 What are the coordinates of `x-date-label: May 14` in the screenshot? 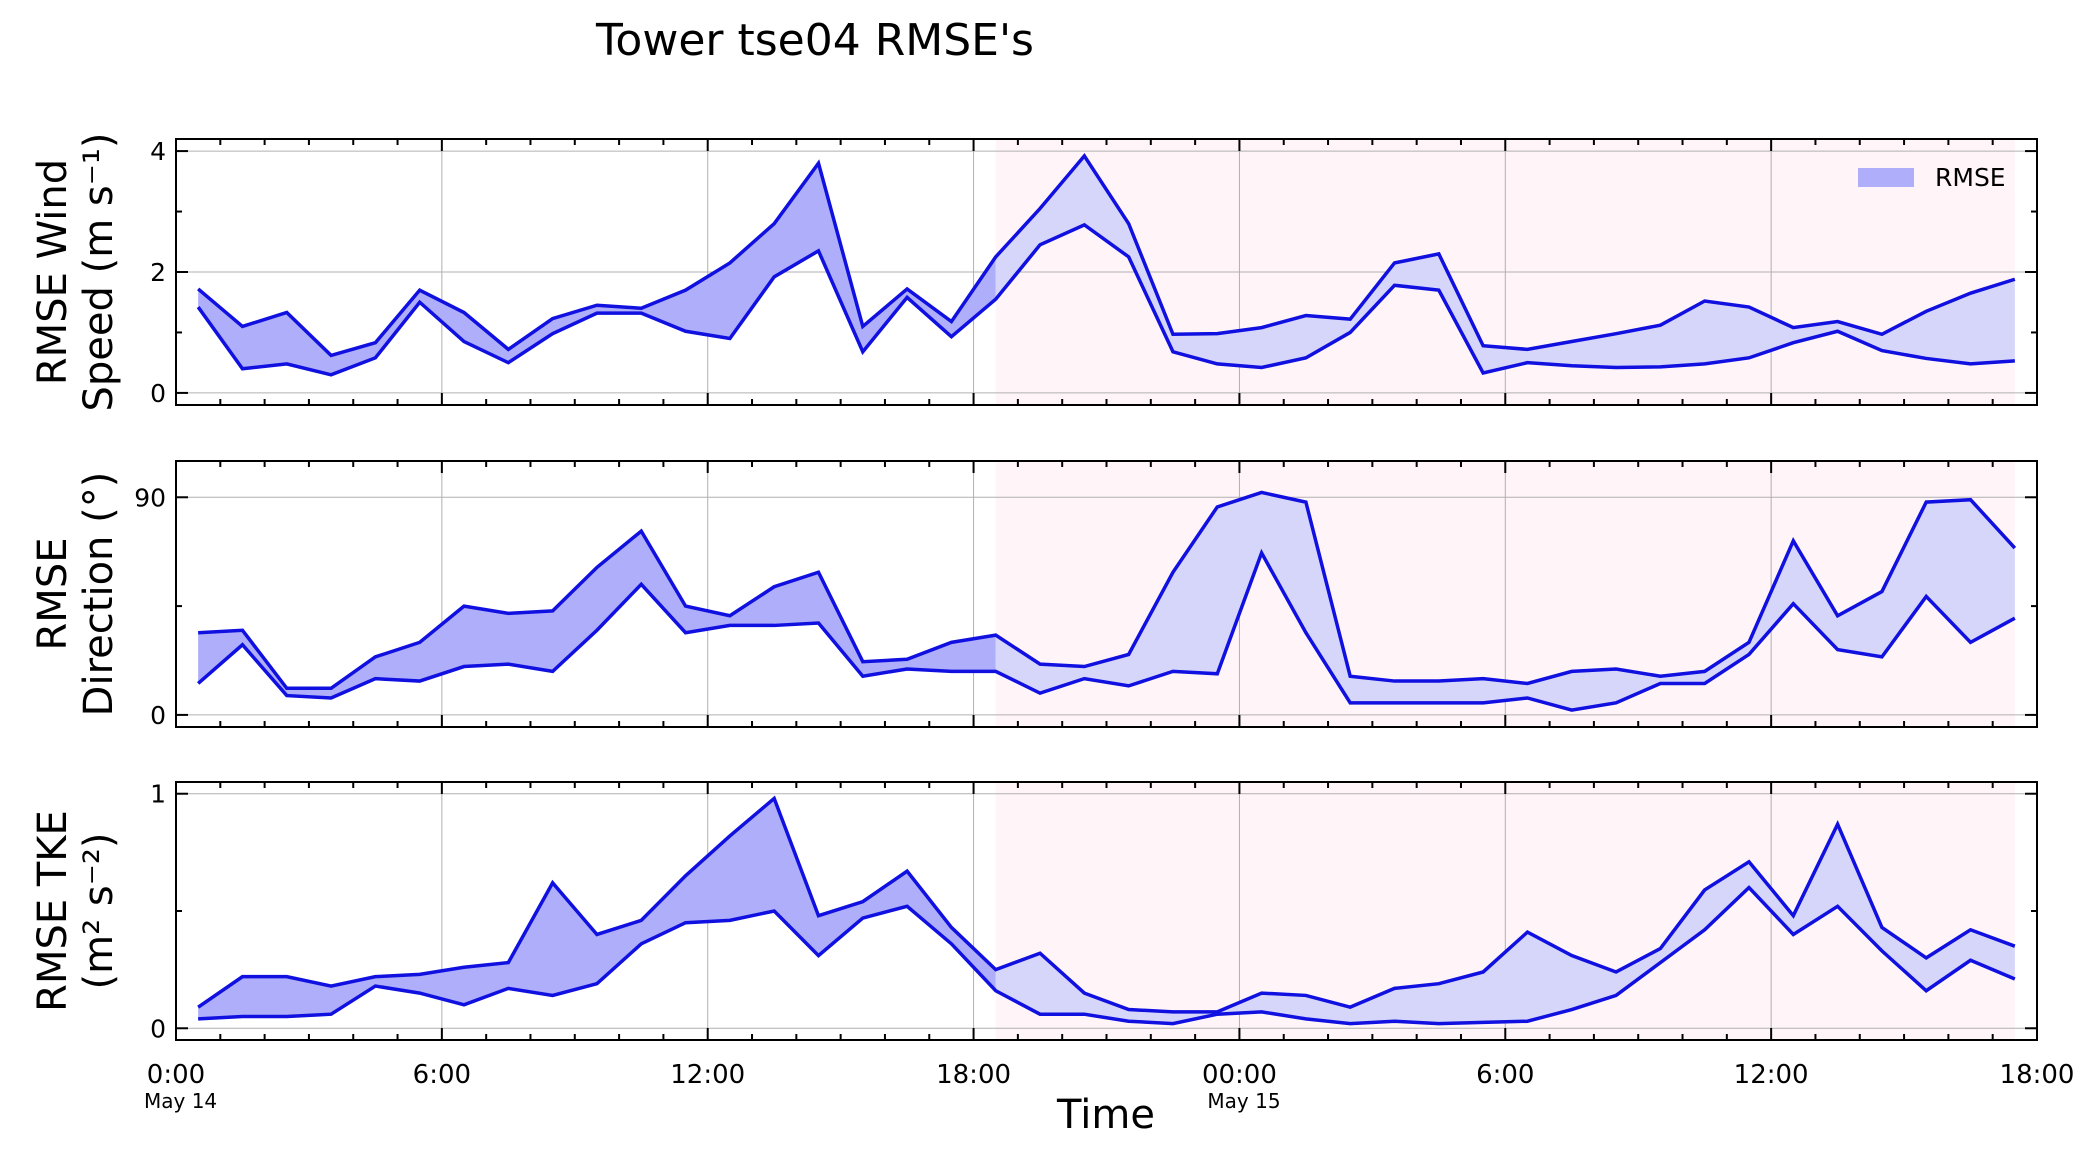 It's located at (180, 1101).